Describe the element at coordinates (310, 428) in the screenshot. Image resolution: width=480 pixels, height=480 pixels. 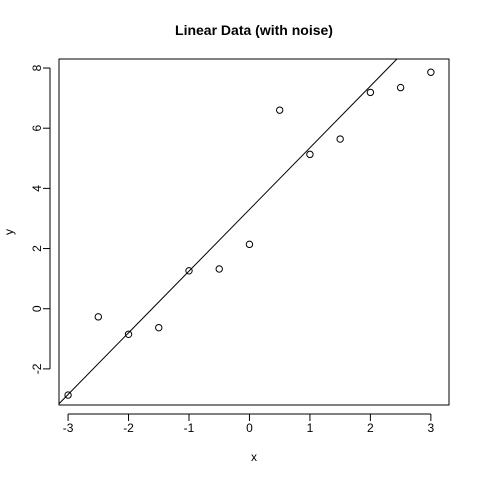
I see `x-tick-label: 1` at that location.